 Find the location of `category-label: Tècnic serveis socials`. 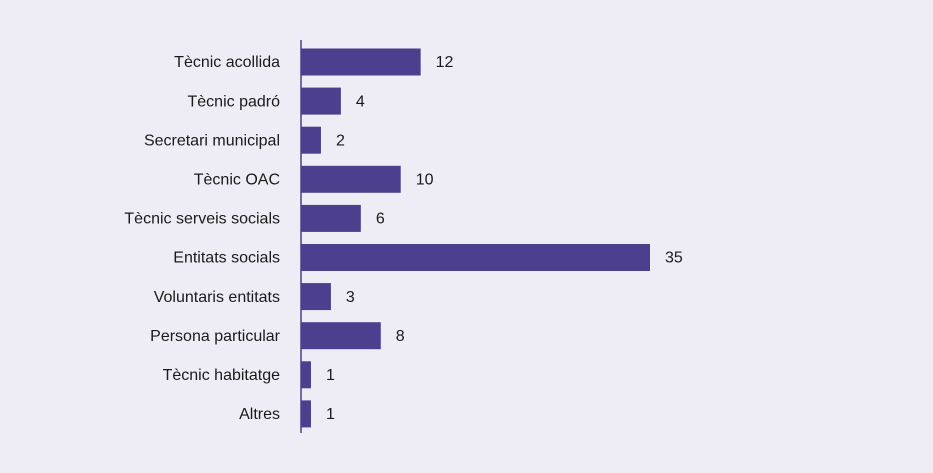

category-label: Tècnic serveis socials is located at coordinates (202, 219).